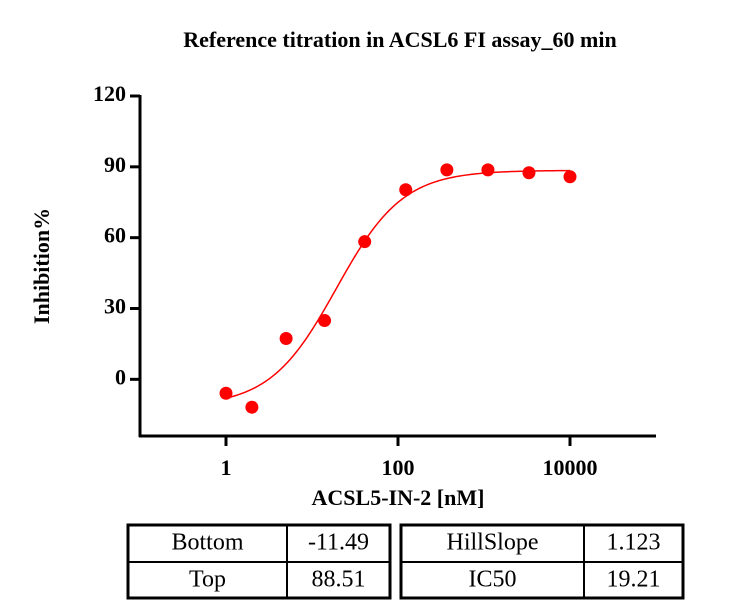  What do you see at coordinates (115, 164) in the screenshot?
I see `y-tick-label: 90` at bounding box center [115, 164].